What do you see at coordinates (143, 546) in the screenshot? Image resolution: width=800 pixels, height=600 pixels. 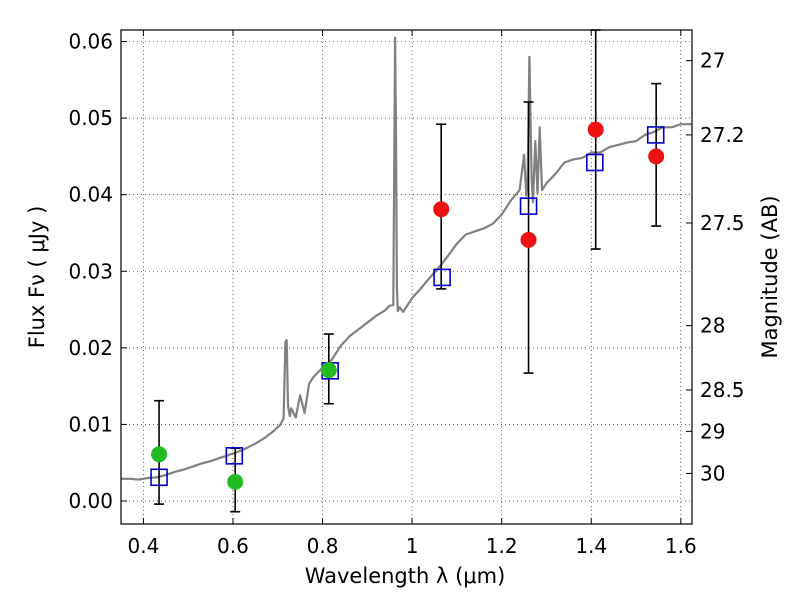 I see `x-tick-label: 0.4` at bounding box center [143, 546].